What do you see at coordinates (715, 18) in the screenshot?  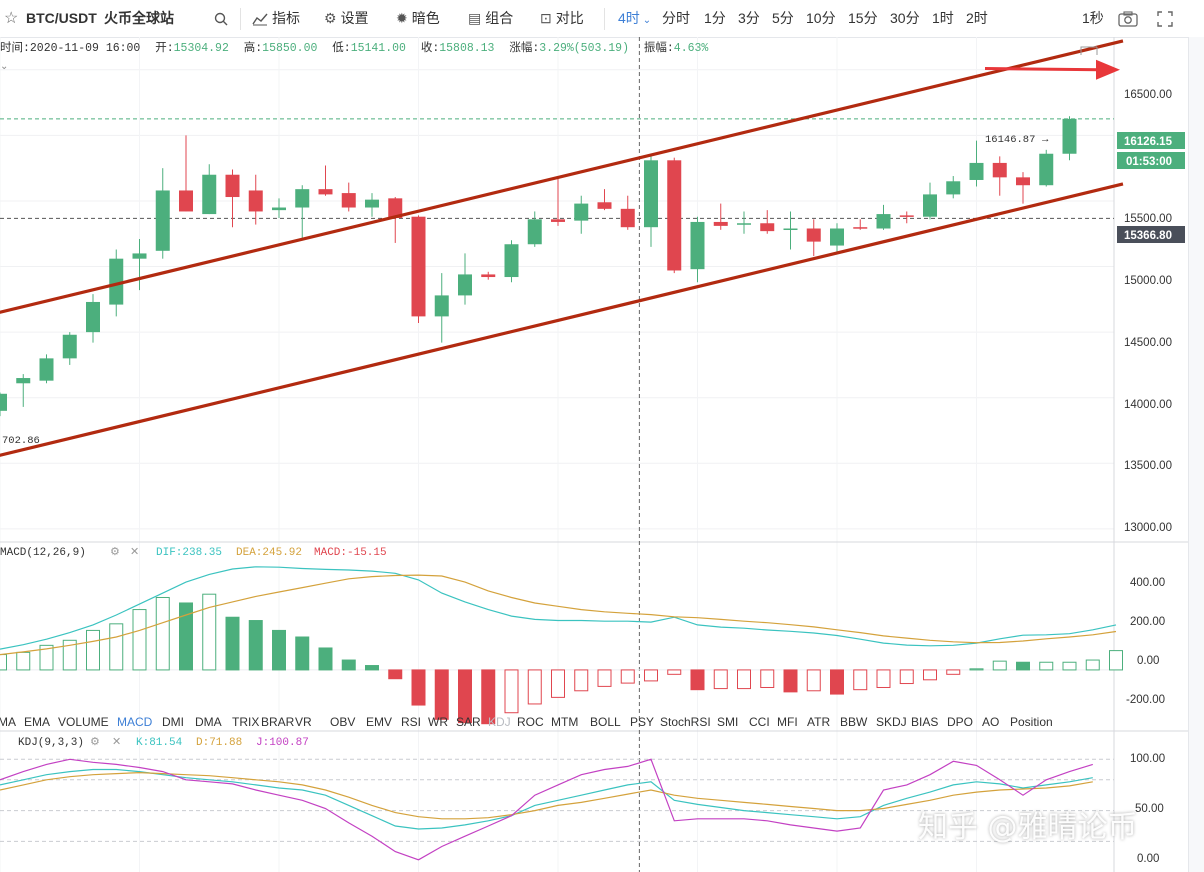 I see `interval-tab: 1分` at bounding box center [715, 18].